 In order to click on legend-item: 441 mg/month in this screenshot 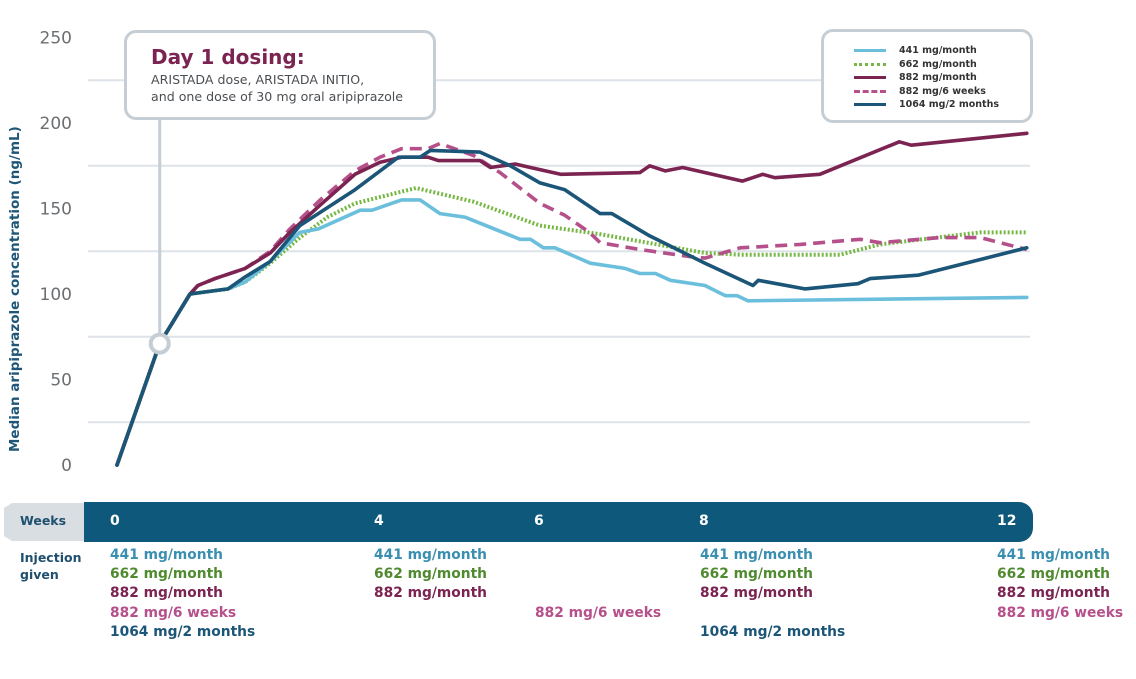, I will do `click(942, 51)`.